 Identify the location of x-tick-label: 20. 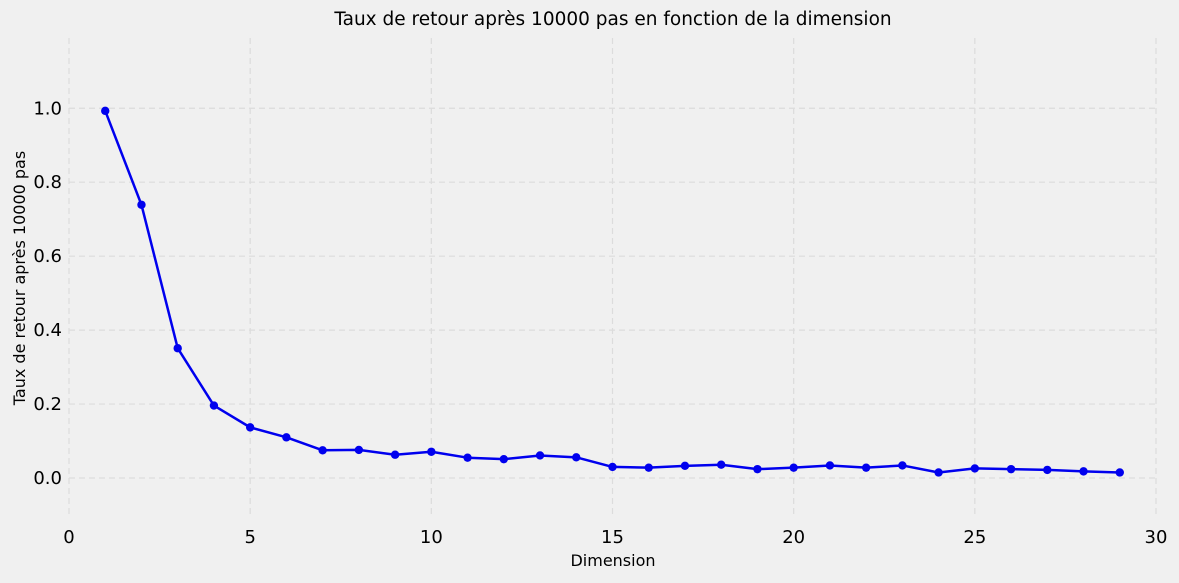
(793, 537).